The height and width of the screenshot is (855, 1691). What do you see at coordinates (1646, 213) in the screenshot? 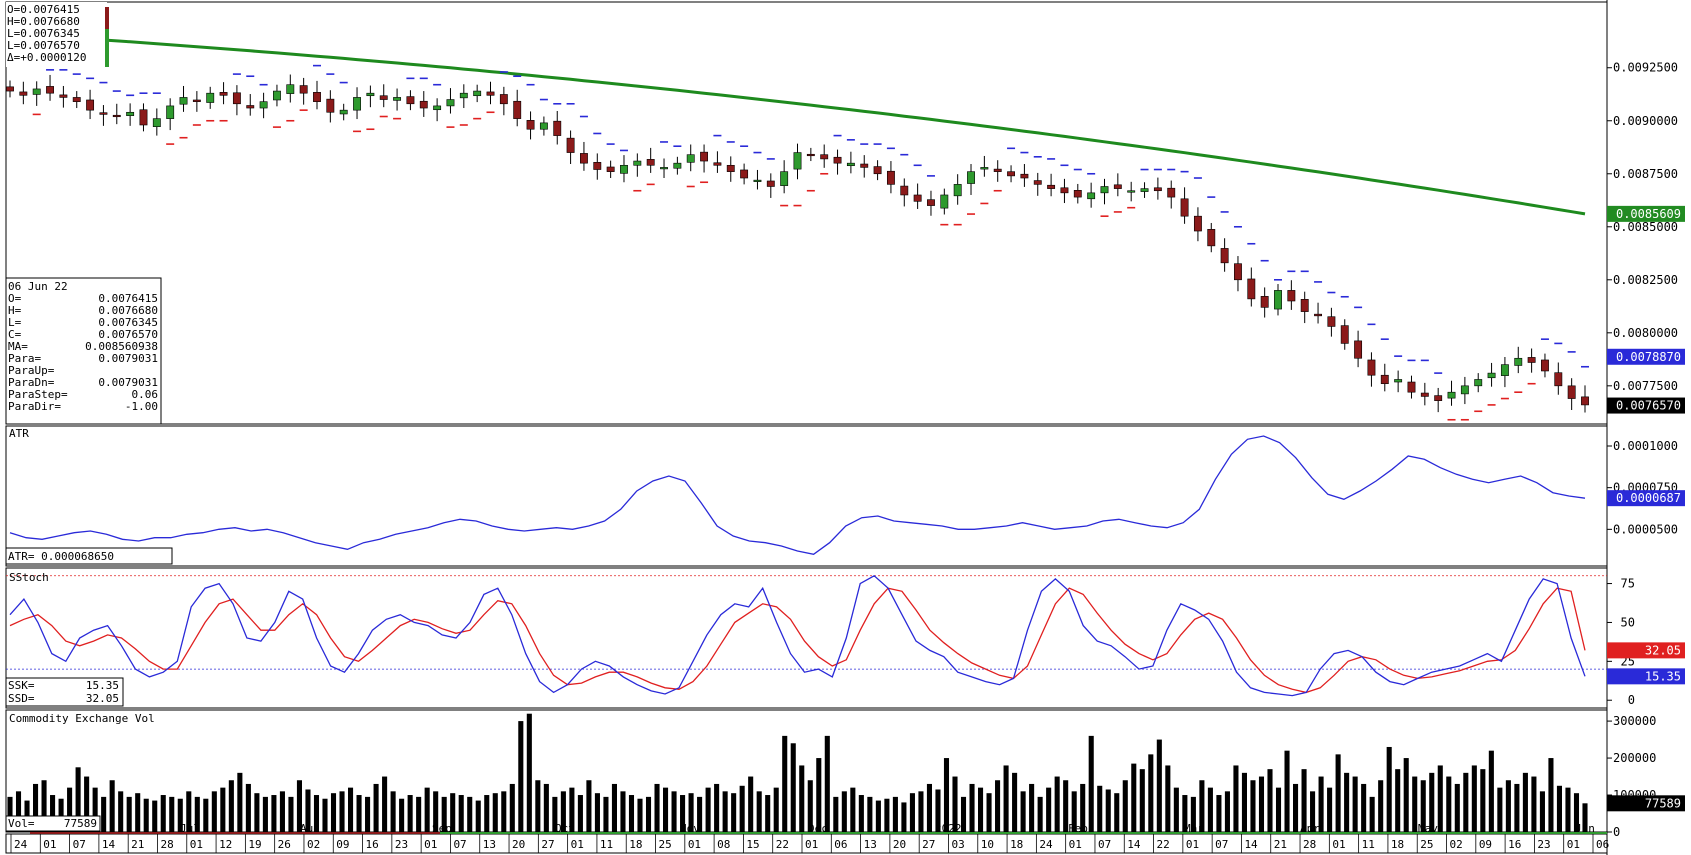
I see `ma-tag-bg` at bounding box center [1646, 213].